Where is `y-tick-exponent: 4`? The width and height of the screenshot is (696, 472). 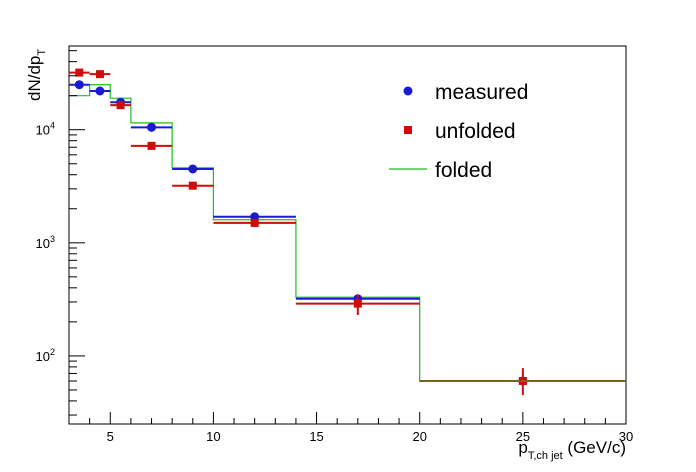
y-tick-exponent: 4 is located at coordinates (52, 126).